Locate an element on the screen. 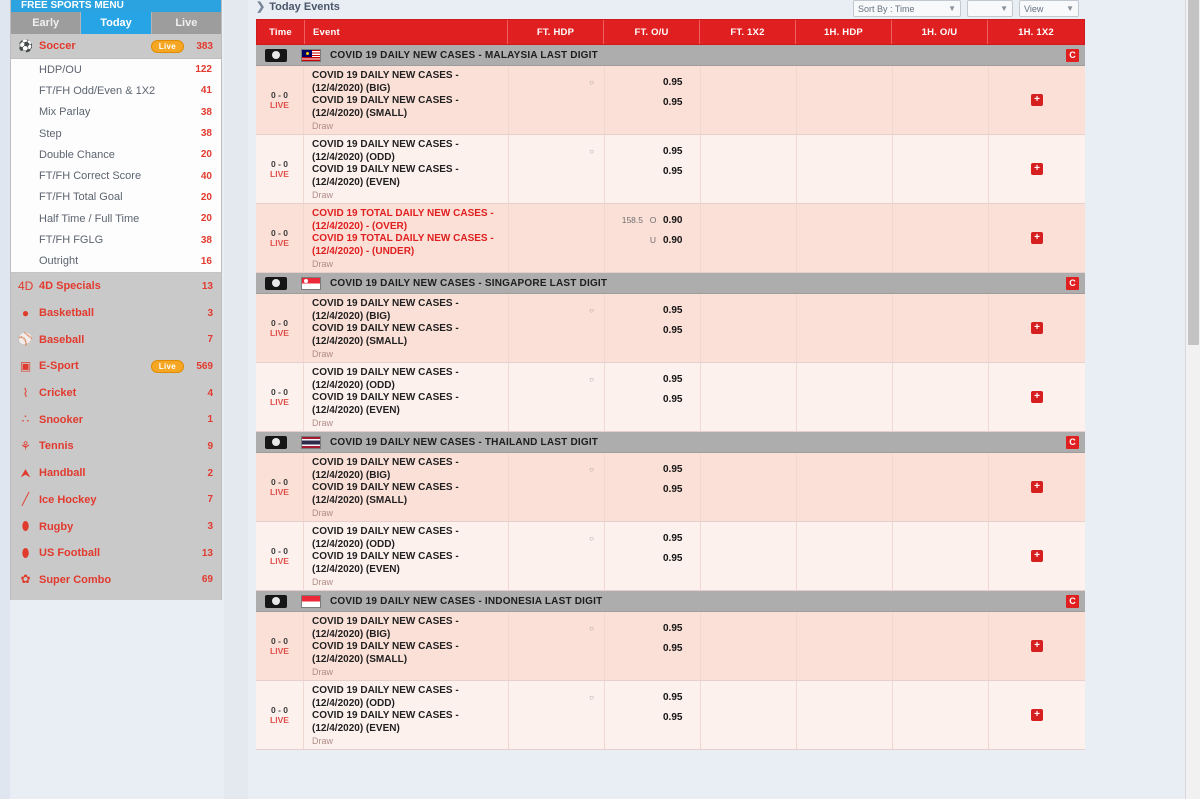  submenu-item-7: Half Time / Full Time 20 is located at coordinates (116, 218).